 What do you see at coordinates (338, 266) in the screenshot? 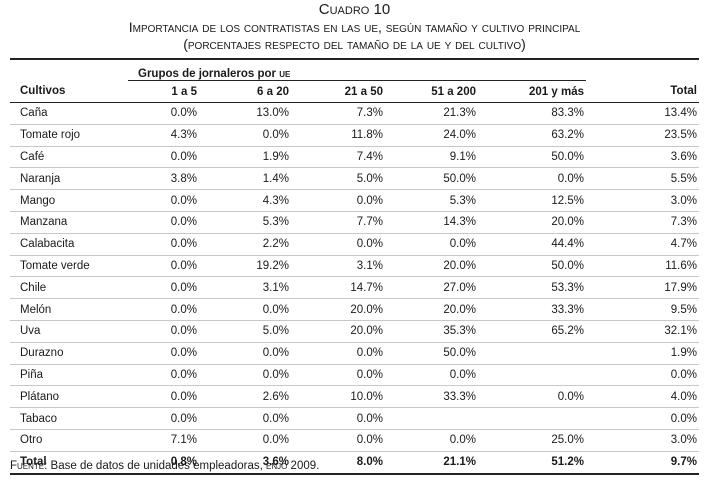
I see `percent-cell: 3.1%` at bounding box center [338, 266].